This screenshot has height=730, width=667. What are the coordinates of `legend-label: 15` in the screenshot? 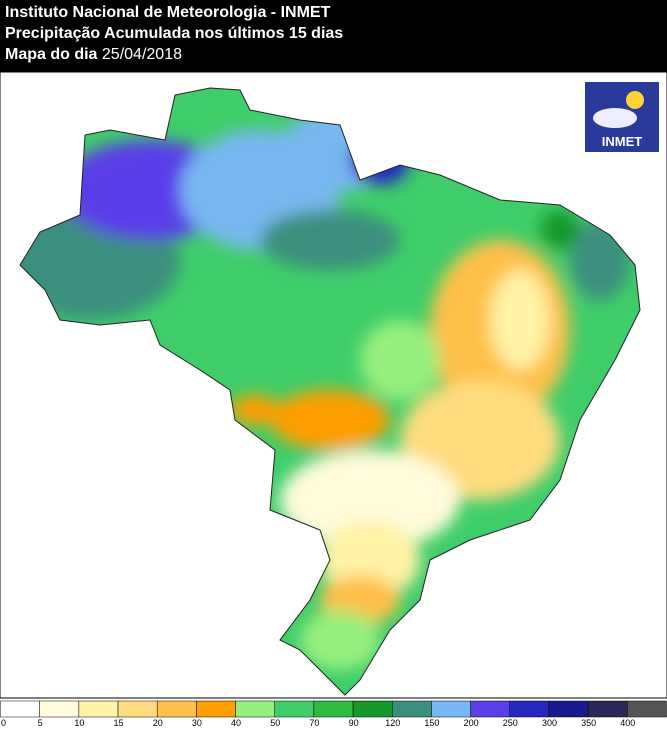 It's located at (119, 723).